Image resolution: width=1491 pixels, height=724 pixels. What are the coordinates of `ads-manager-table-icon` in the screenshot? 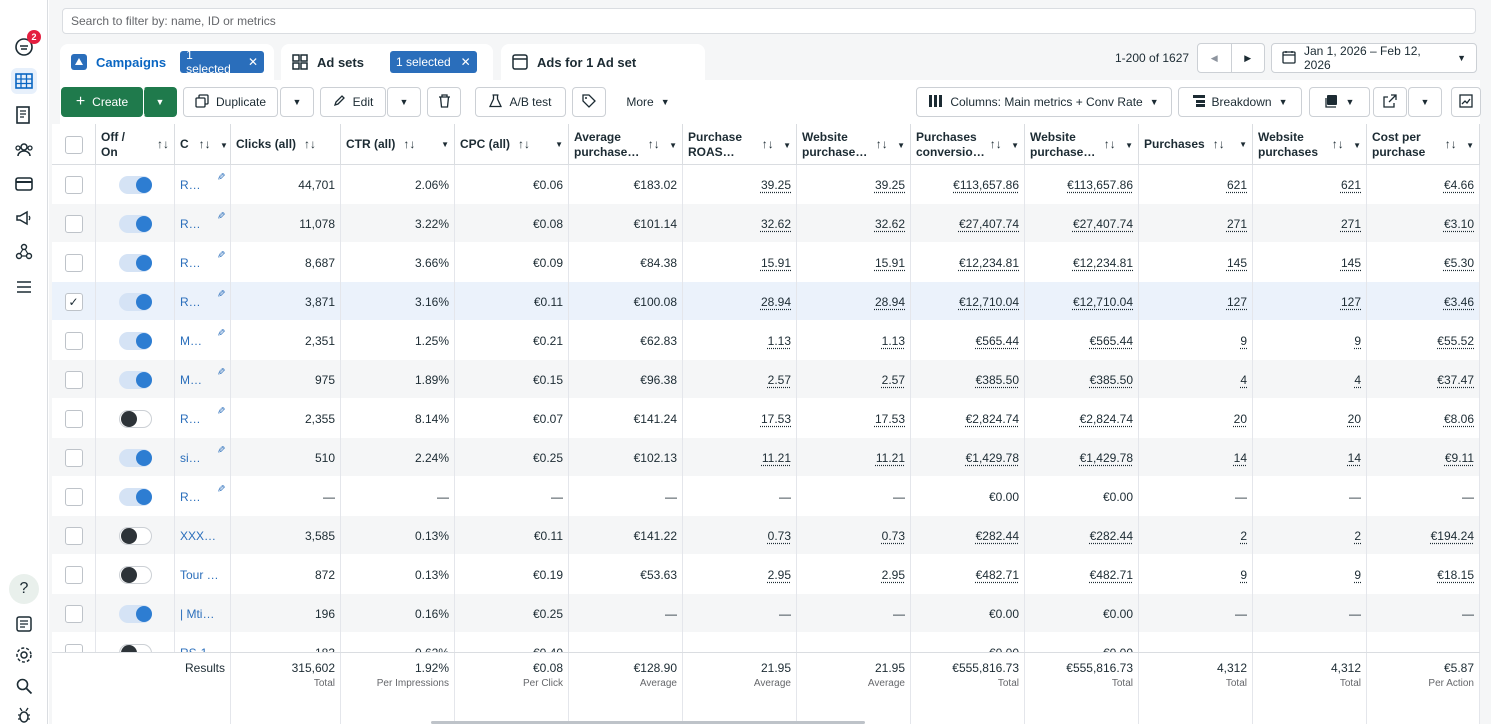 It's located at (24, 81).